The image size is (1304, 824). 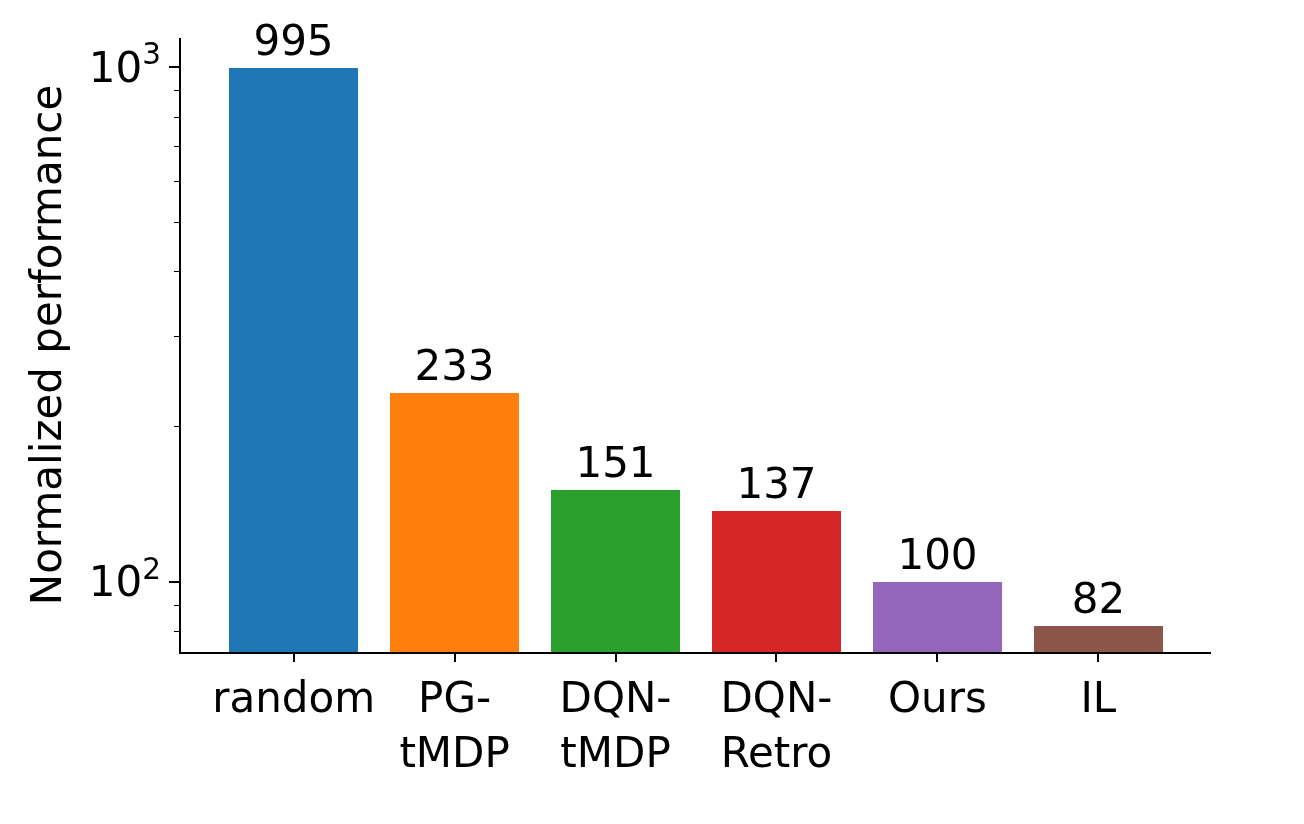 I want to click on data-label: 137, so click(x=776, y=483).